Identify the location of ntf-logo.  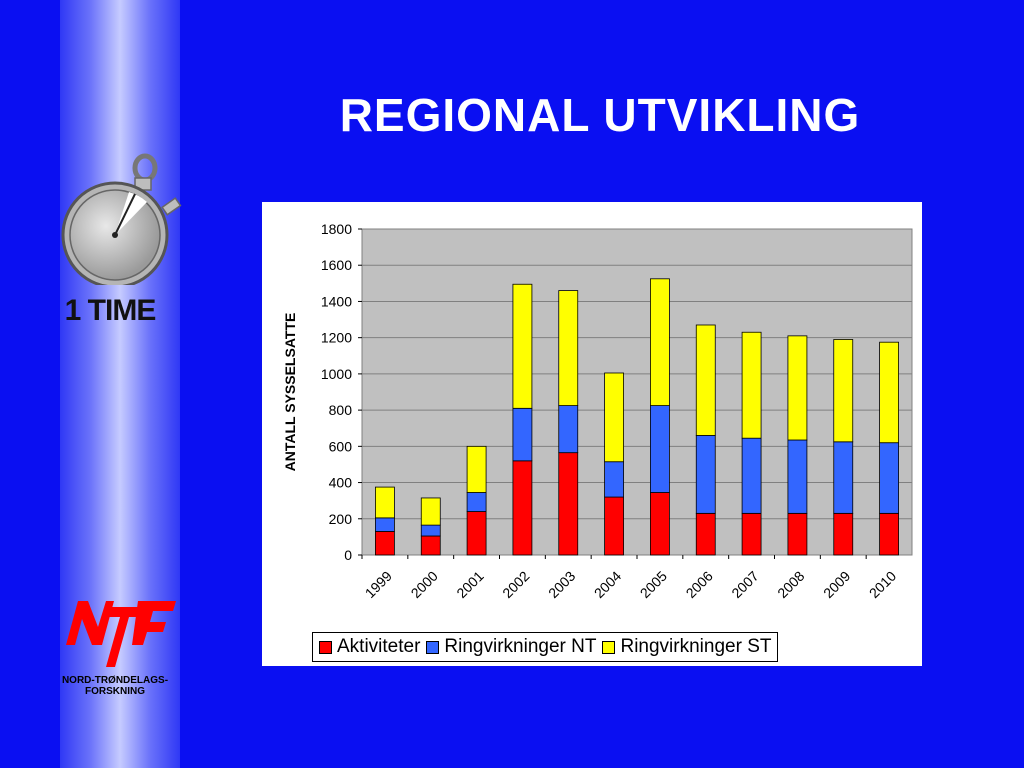
(121, 634).